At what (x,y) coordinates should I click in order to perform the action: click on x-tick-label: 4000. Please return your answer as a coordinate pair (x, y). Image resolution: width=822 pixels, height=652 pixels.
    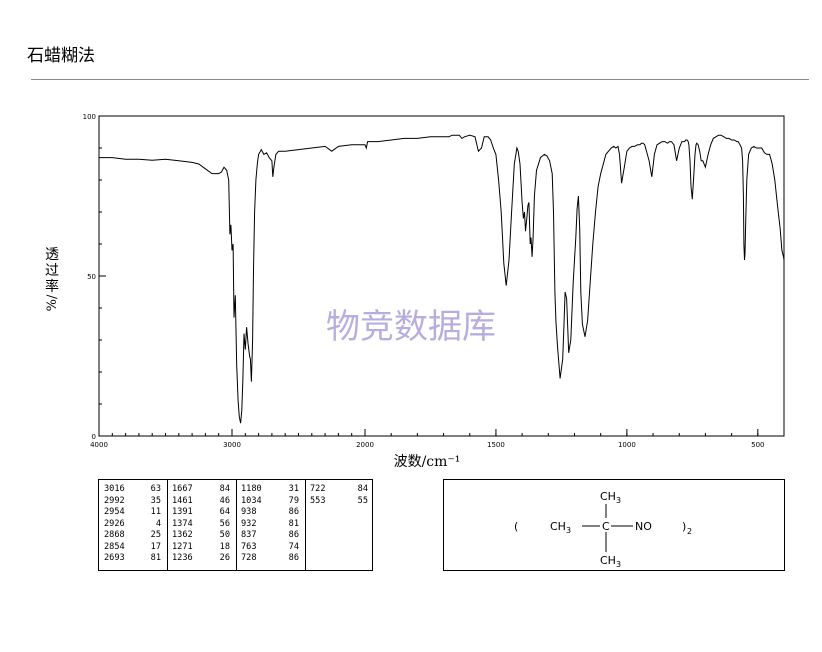
    Looking at the image, I should click on (99, 445).